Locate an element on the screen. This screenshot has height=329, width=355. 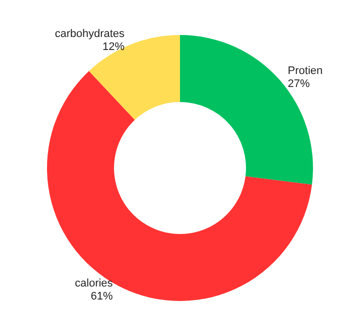
slice-label: carbohydrates is located at coordinates (90, 34).